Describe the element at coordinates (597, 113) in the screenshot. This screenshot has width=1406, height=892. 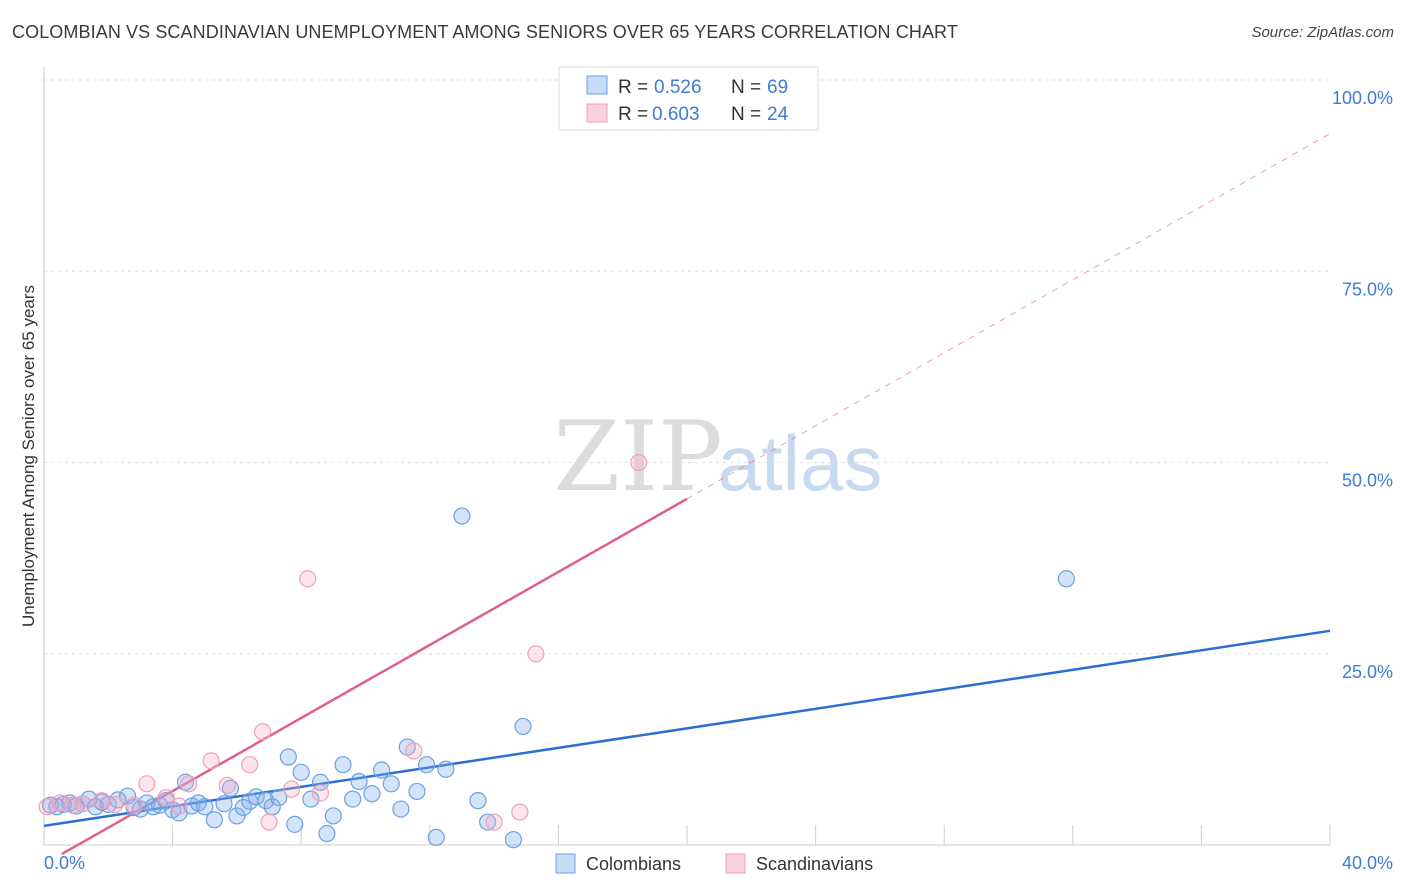
I see `stats-swatch-scandinavians` at that location.